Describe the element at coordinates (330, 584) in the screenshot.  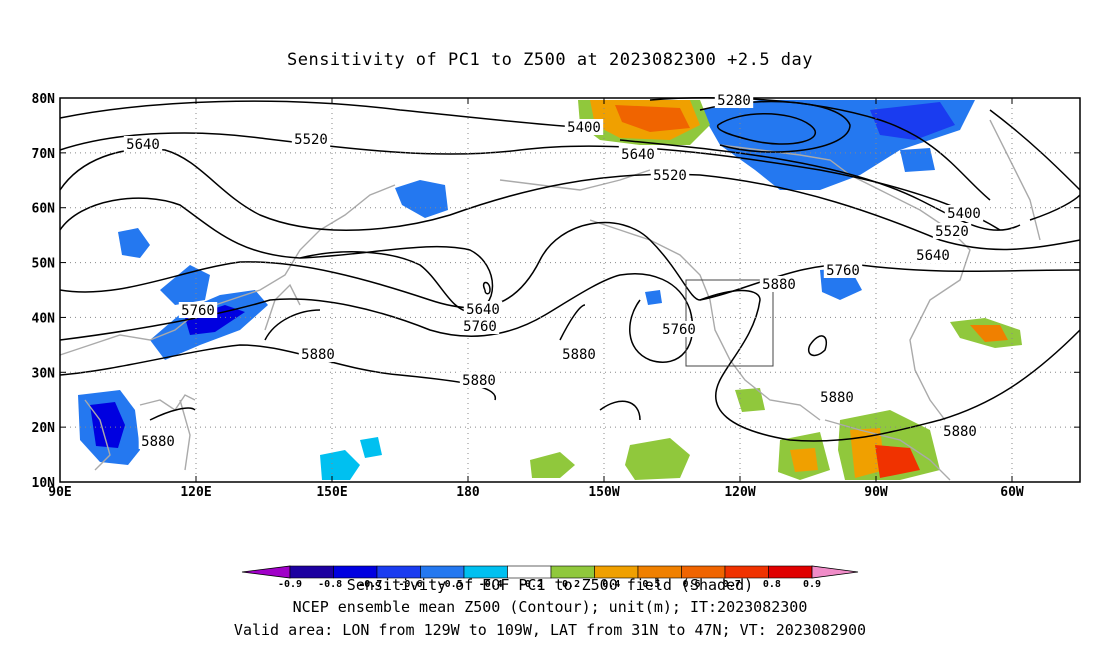
I see `colorbar-label: -0.8` at that location.